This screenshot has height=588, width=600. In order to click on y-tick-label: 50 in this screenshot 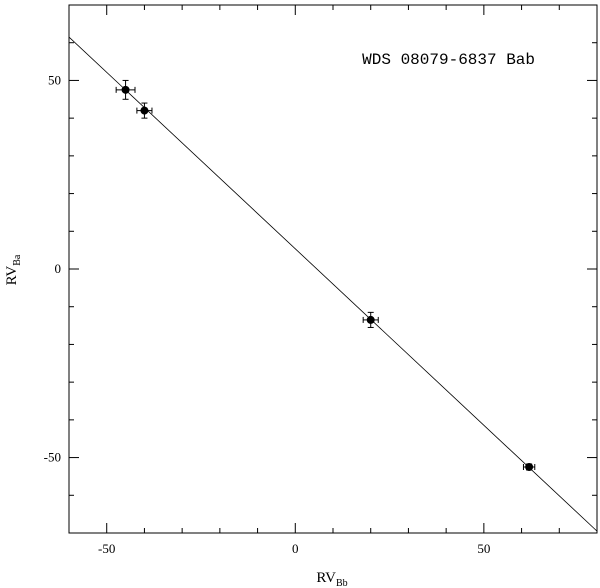, I will do `click(54, 79)`.